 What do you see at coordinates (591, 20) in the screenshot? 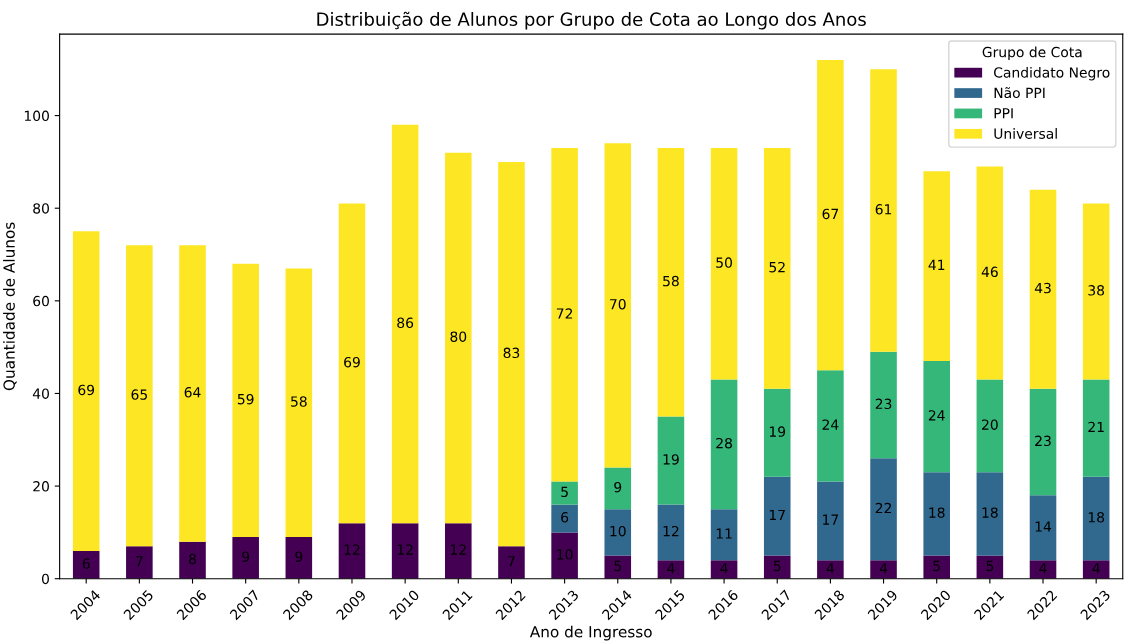
I see `chart-title: Distribuição de Alunos por Grupo de Cota ao Longo dos Anos` at bounding box center [591, 20].